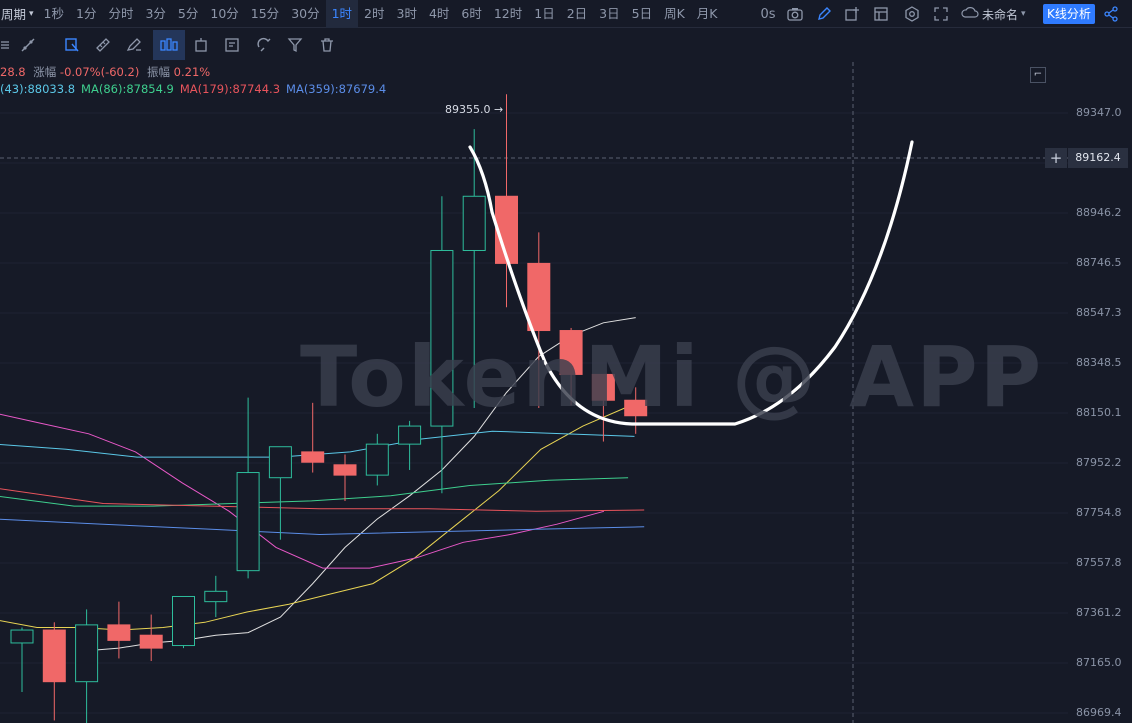 The height and width of the screenshot is (723, 1132). Describe the element at coordinates (169, 45) in the screenshot. I see `candlestick-tool-icon` at that location.